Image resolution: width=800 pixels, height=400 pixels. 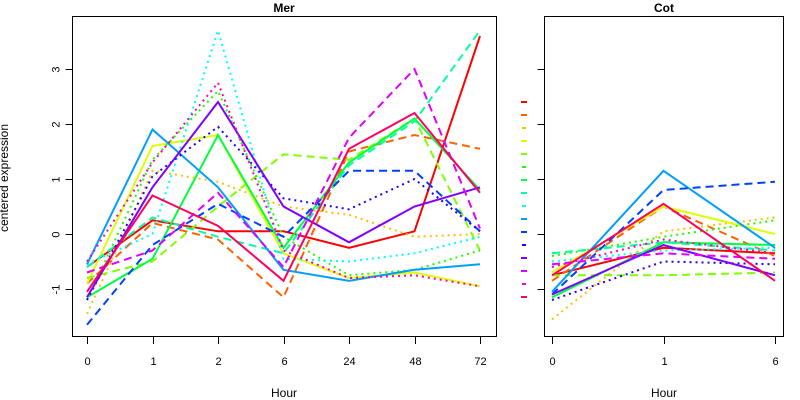 I want to click on panel-title-cot: Cot, so click(x=664, y=8).